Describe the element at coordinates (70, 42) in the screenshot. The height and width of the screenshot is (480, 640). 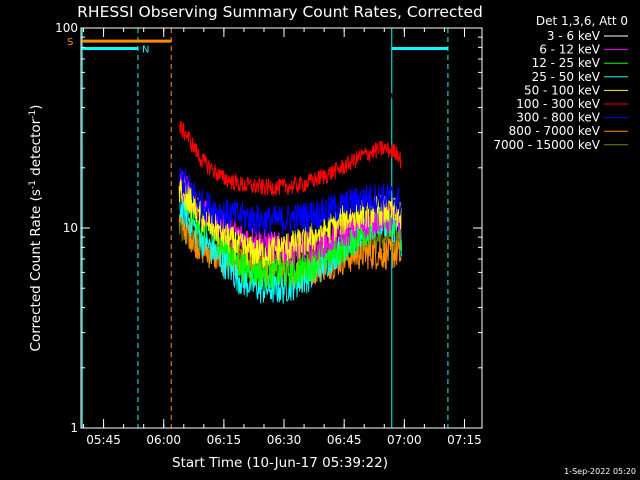
I see `state-label: S` at that location.